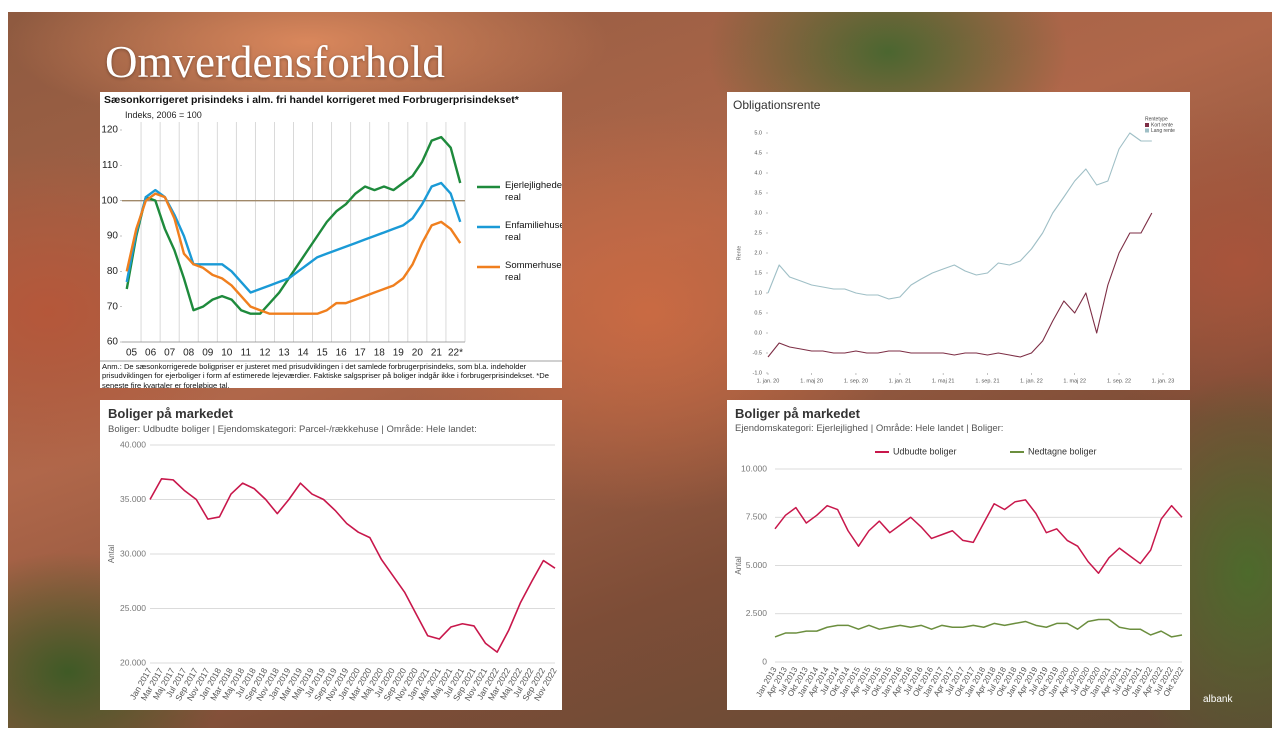 Image resolution: width=1279 pixels, height=729 pixels. Describe the element at coordinates (758, 273) in the screenshot. I see `y-tick-label: 1.5` at that location.